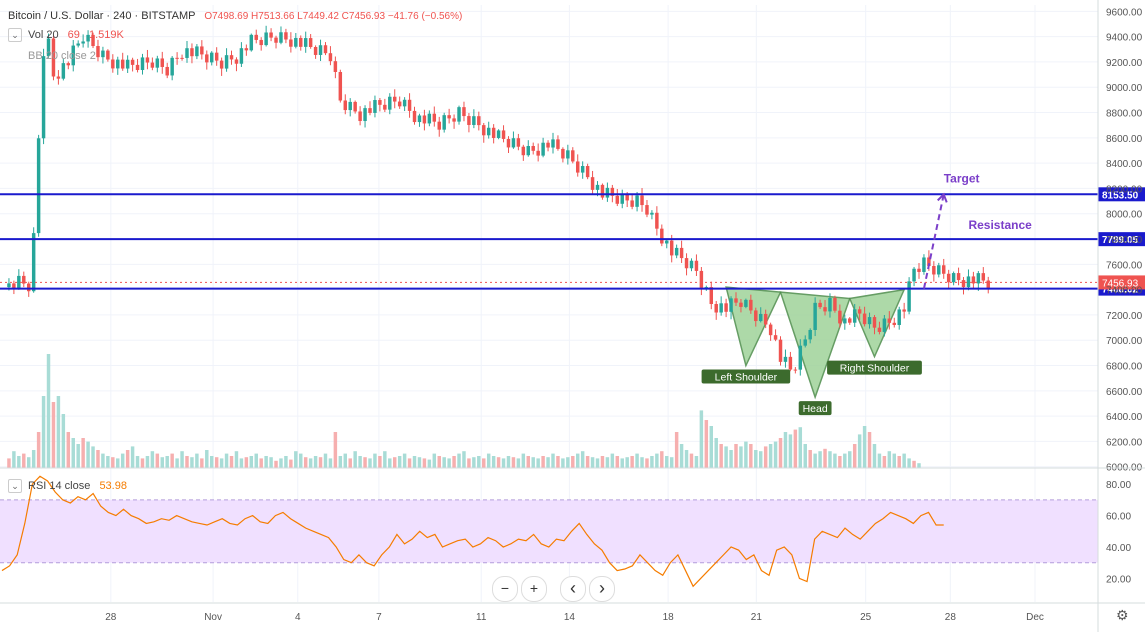 This screenshot has width=1145, height=633. Describe the element at coordinates (942, 197) in the screenshot. I see `arrow-head-icon` at that location.